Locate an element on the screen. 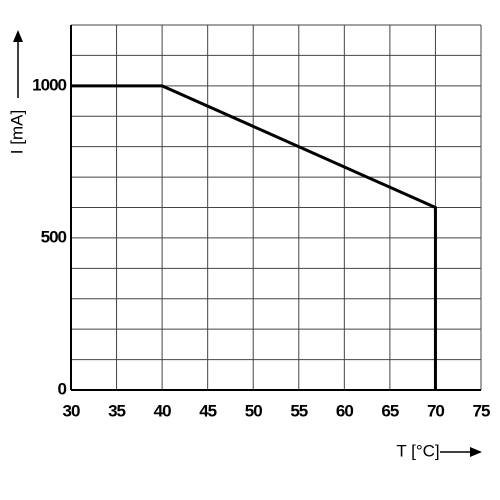 This screenshot has height=500, width=500. x-tick-label: 35 is located at coordinates (116, 410).